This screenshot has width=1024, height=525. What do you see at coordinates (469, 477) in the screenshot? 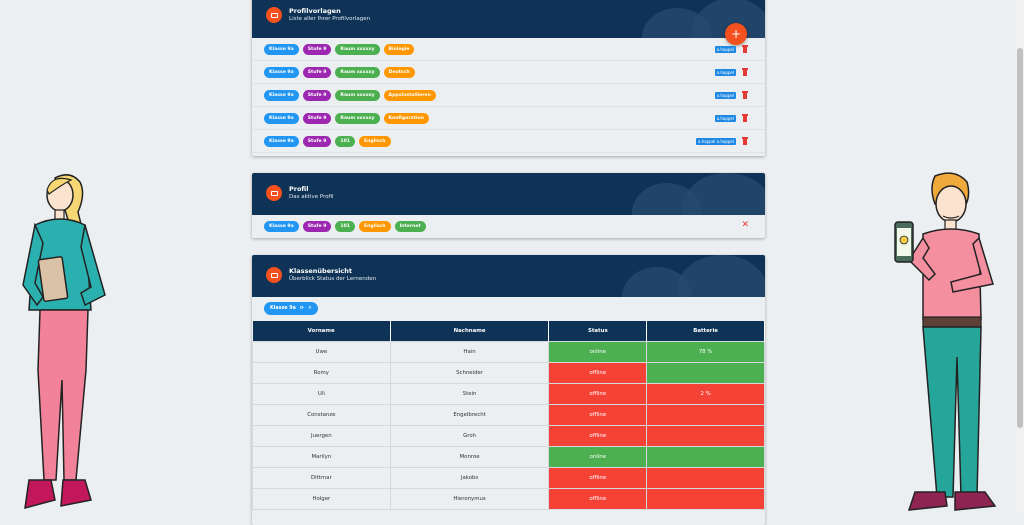
I see `last-name-cell: Jakobs` at bounding box center [469, 477].